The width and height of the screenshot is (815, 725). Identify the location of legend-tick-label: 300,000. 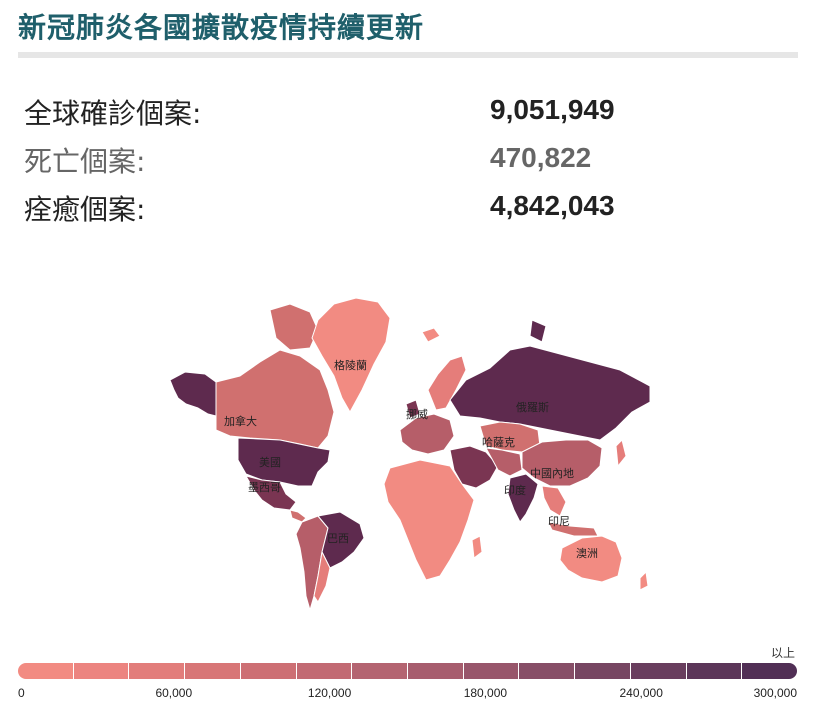
(775, 693).